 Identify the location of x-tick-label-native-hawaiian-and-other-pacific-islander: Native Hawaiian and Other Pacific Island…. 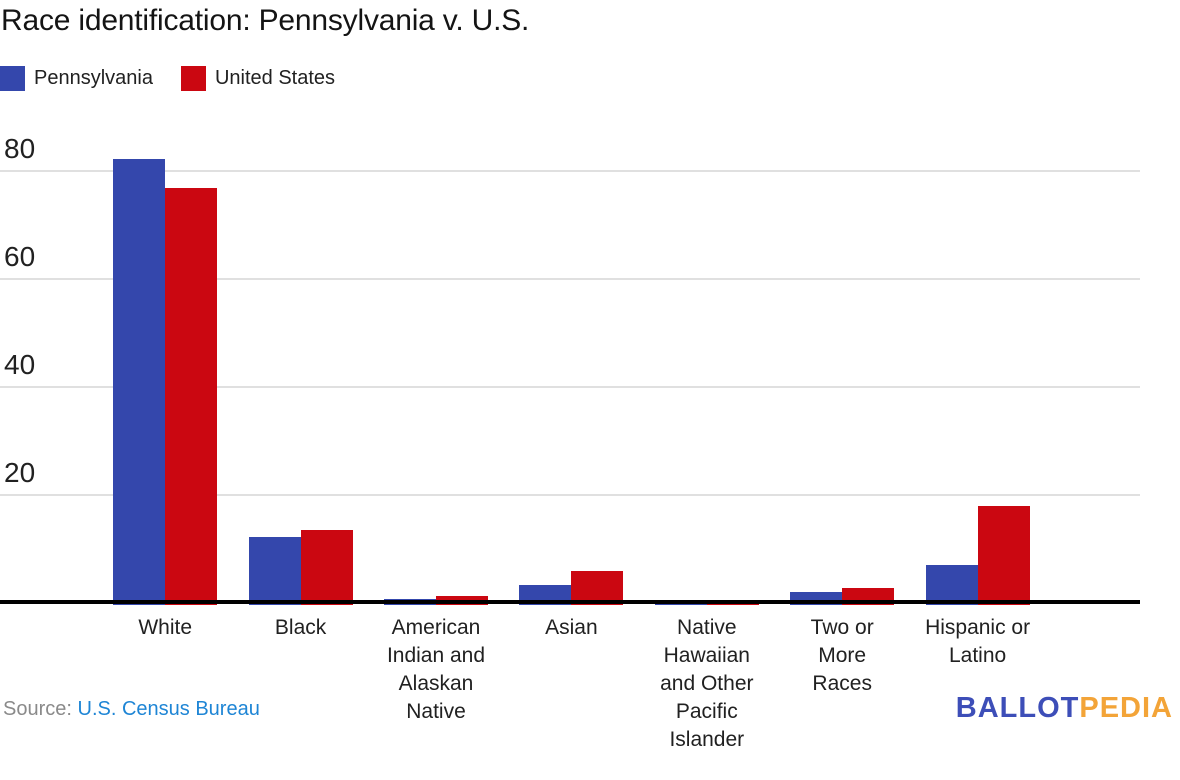
(707, 683).